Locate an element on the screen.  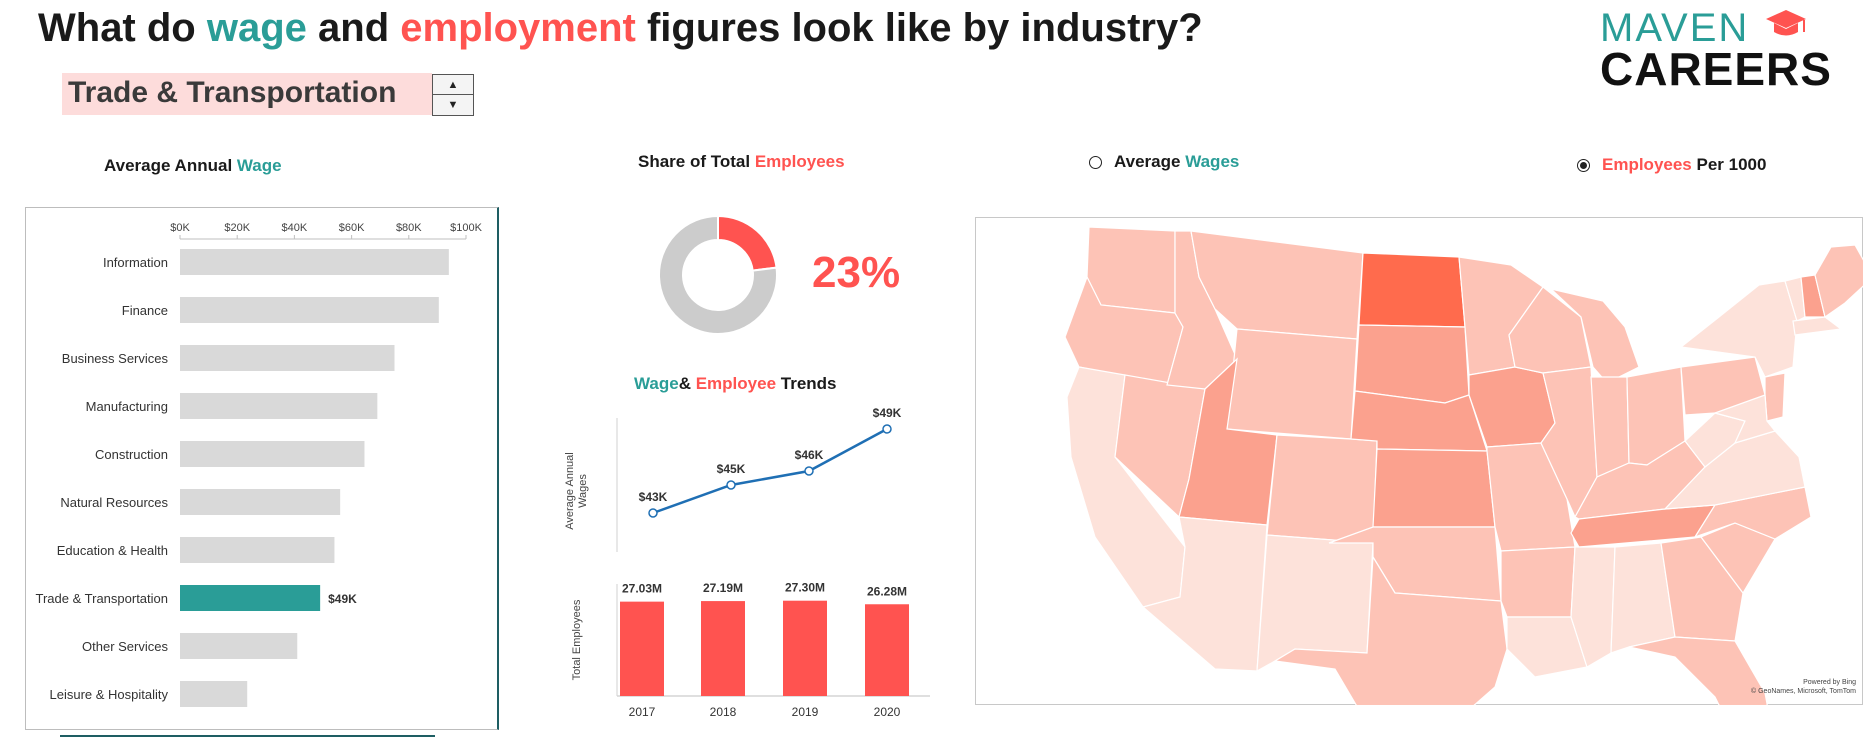
trend-column-data-label: 27.19M is located at coordinates (723, 588).